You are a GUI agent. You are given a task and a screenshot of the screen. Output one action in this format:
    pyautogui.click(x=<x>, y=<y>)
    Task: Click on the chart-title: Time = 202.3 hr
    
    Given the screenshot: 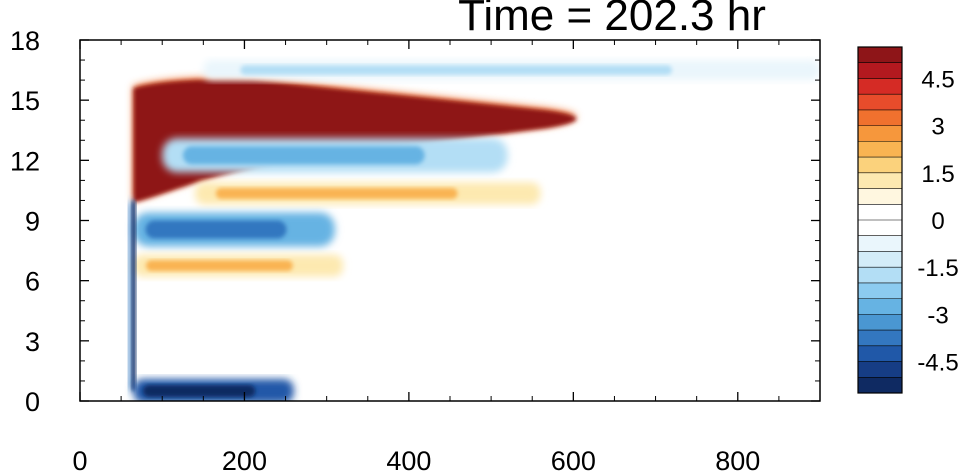 What is the action you would take?
    pyautogui.click(x=612, y=20)
    